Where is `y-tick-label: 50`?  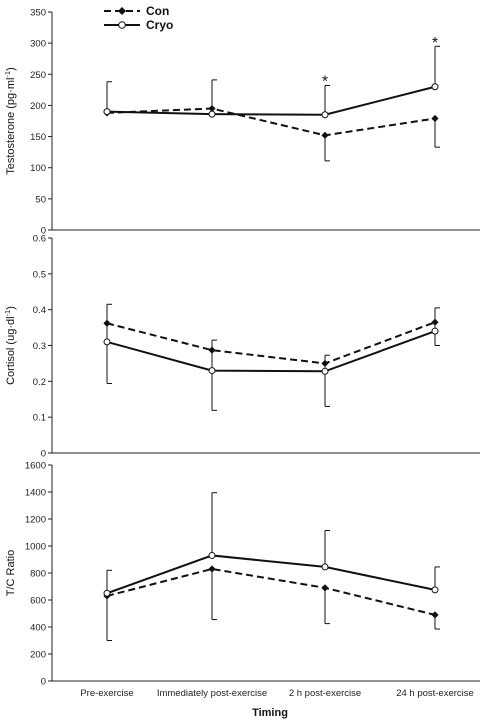
y-tick-label: 50 is located at coordinates (40, 199).